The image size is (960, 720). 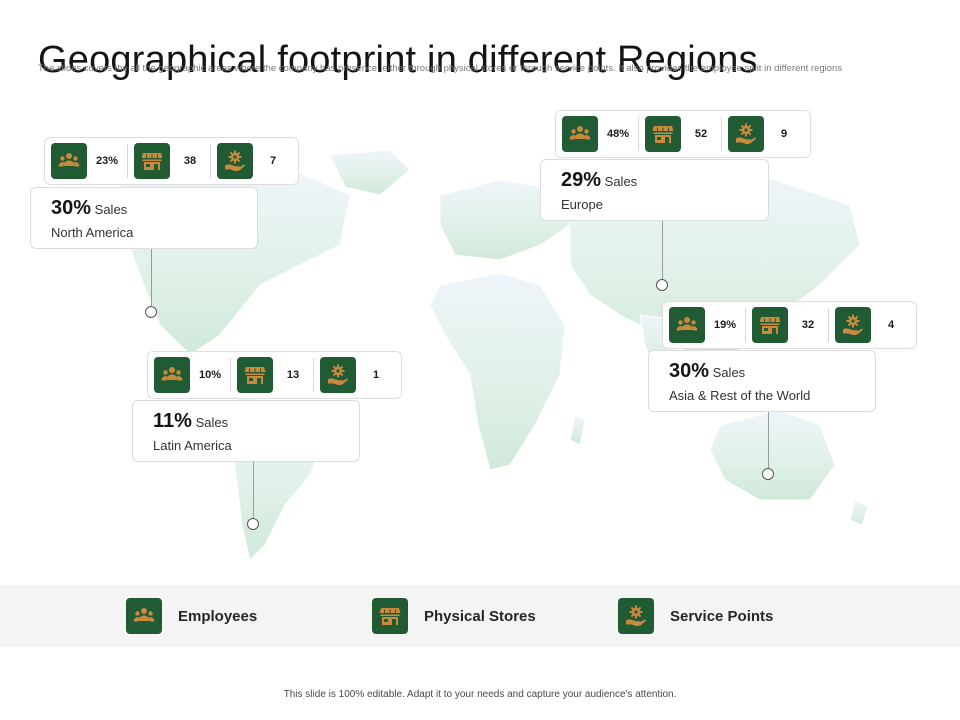 What do you see at coordinates (662, 285) in the screenshot?
I see `marker-europe` at bounding box center [662, 285].